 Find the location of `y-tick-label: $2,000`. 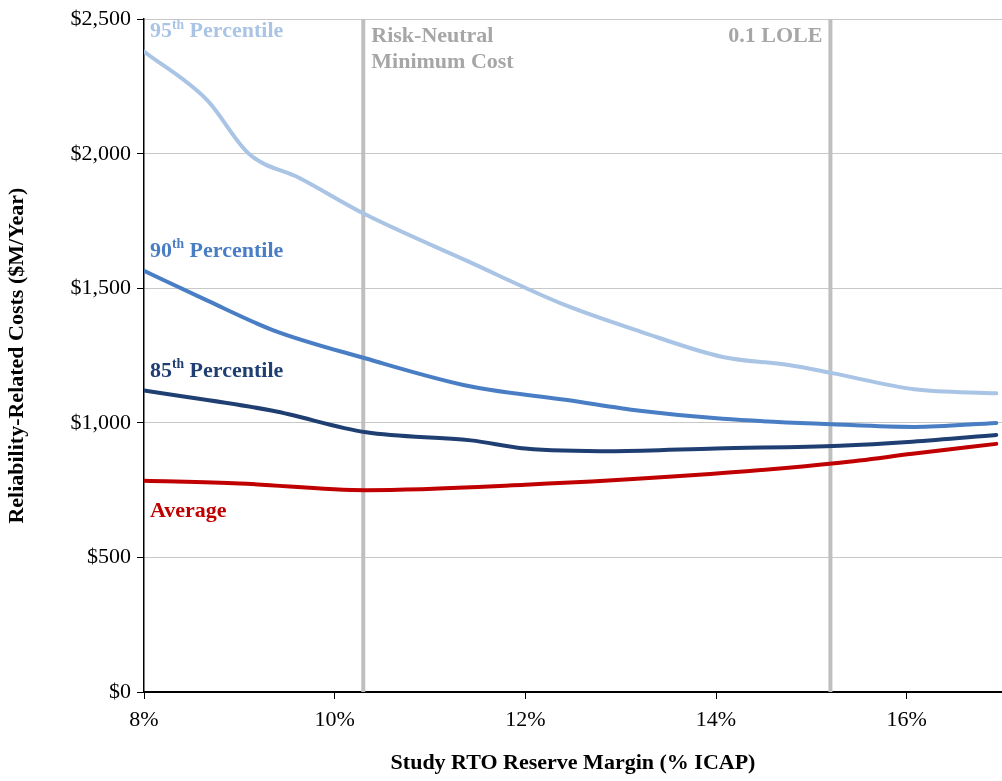

y-tick-label: $2,000 is located at coordinates (100, 152).